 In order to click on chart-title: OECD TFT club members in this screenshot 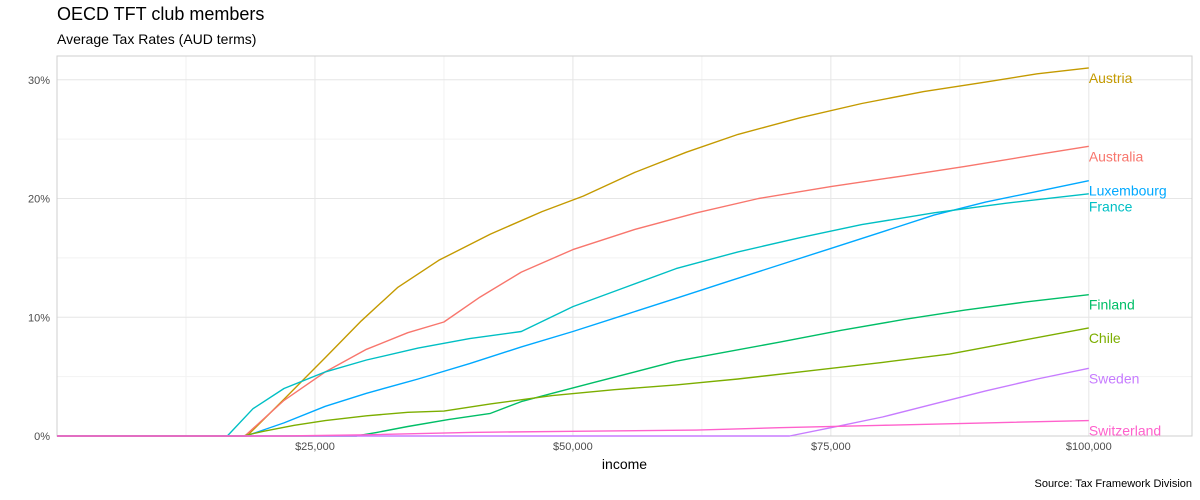, I will do `click(161, 14)`.